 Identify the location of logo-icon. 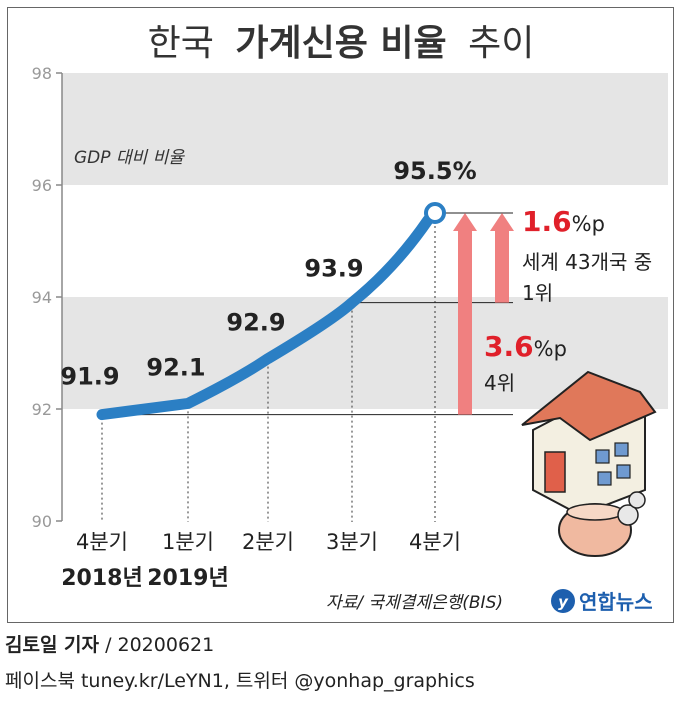
(563, 601).